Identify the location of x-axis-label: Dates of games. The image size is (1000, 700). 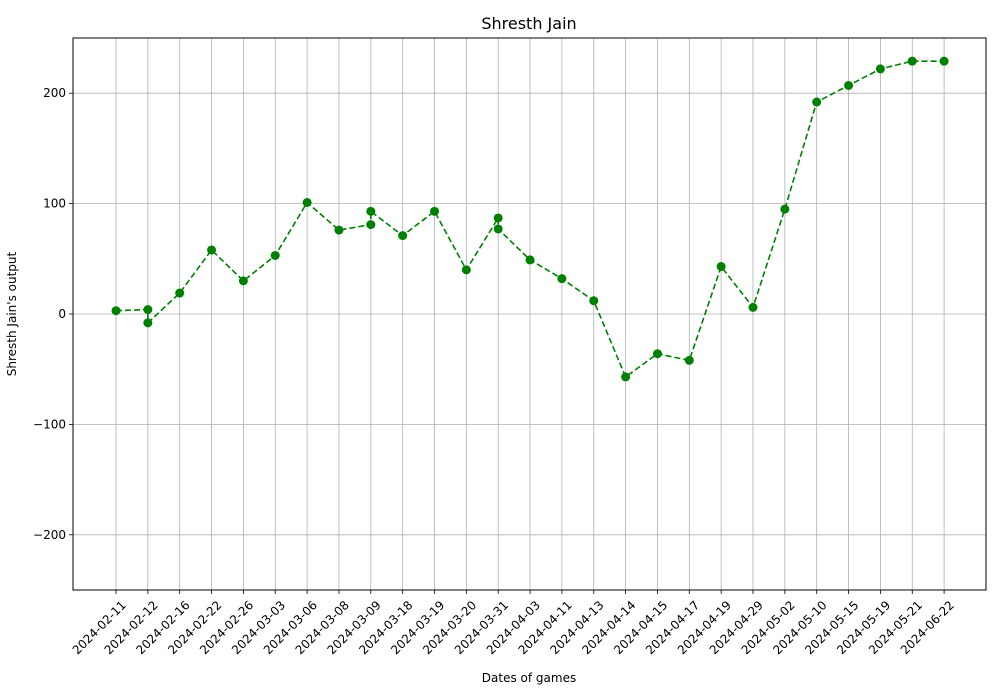
(529, 678).